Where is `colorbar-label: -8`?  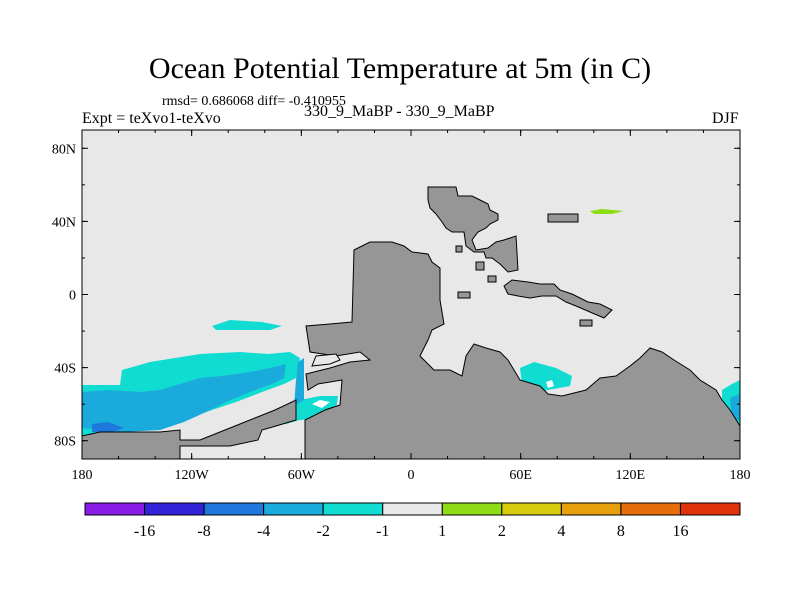
colorbar-label: -8 is located at coordinates (203, 531).